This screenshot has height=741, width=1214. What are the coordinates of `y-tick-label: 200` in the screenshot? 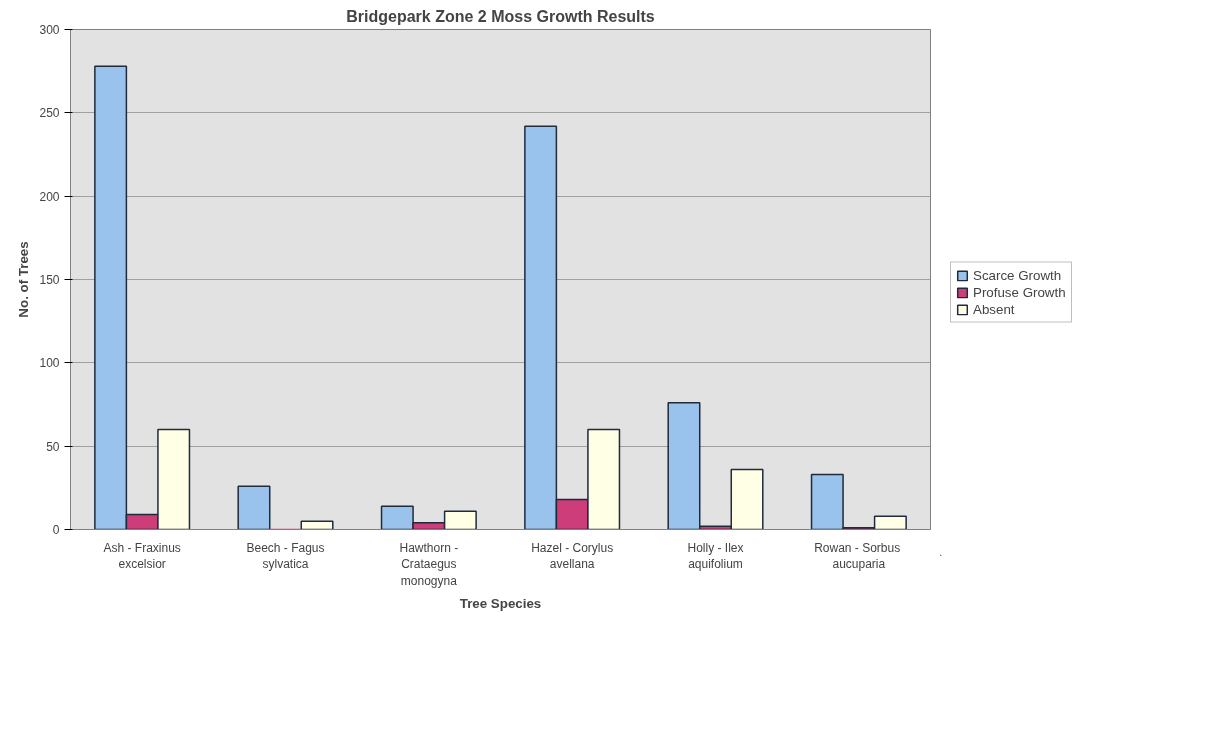 It's located at (49, 196).